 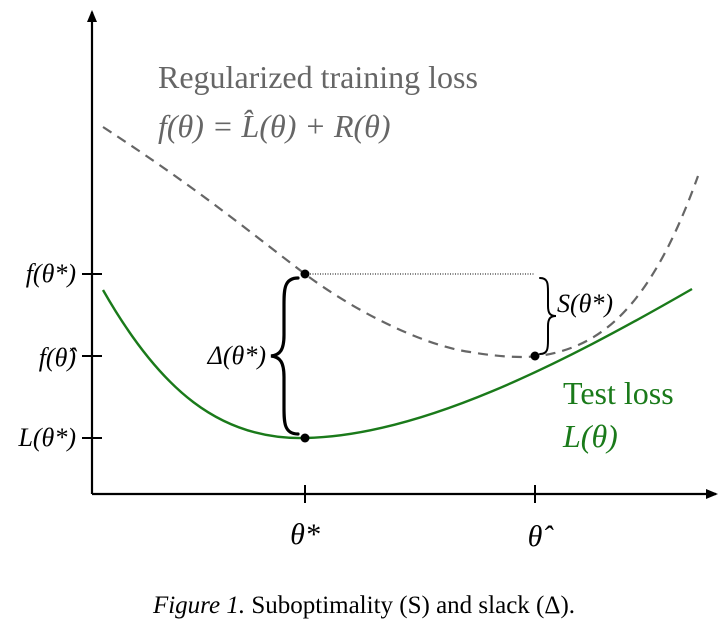 I want to click on regularized-loss-title: Regularized training loss, so click(x=318, y=77).